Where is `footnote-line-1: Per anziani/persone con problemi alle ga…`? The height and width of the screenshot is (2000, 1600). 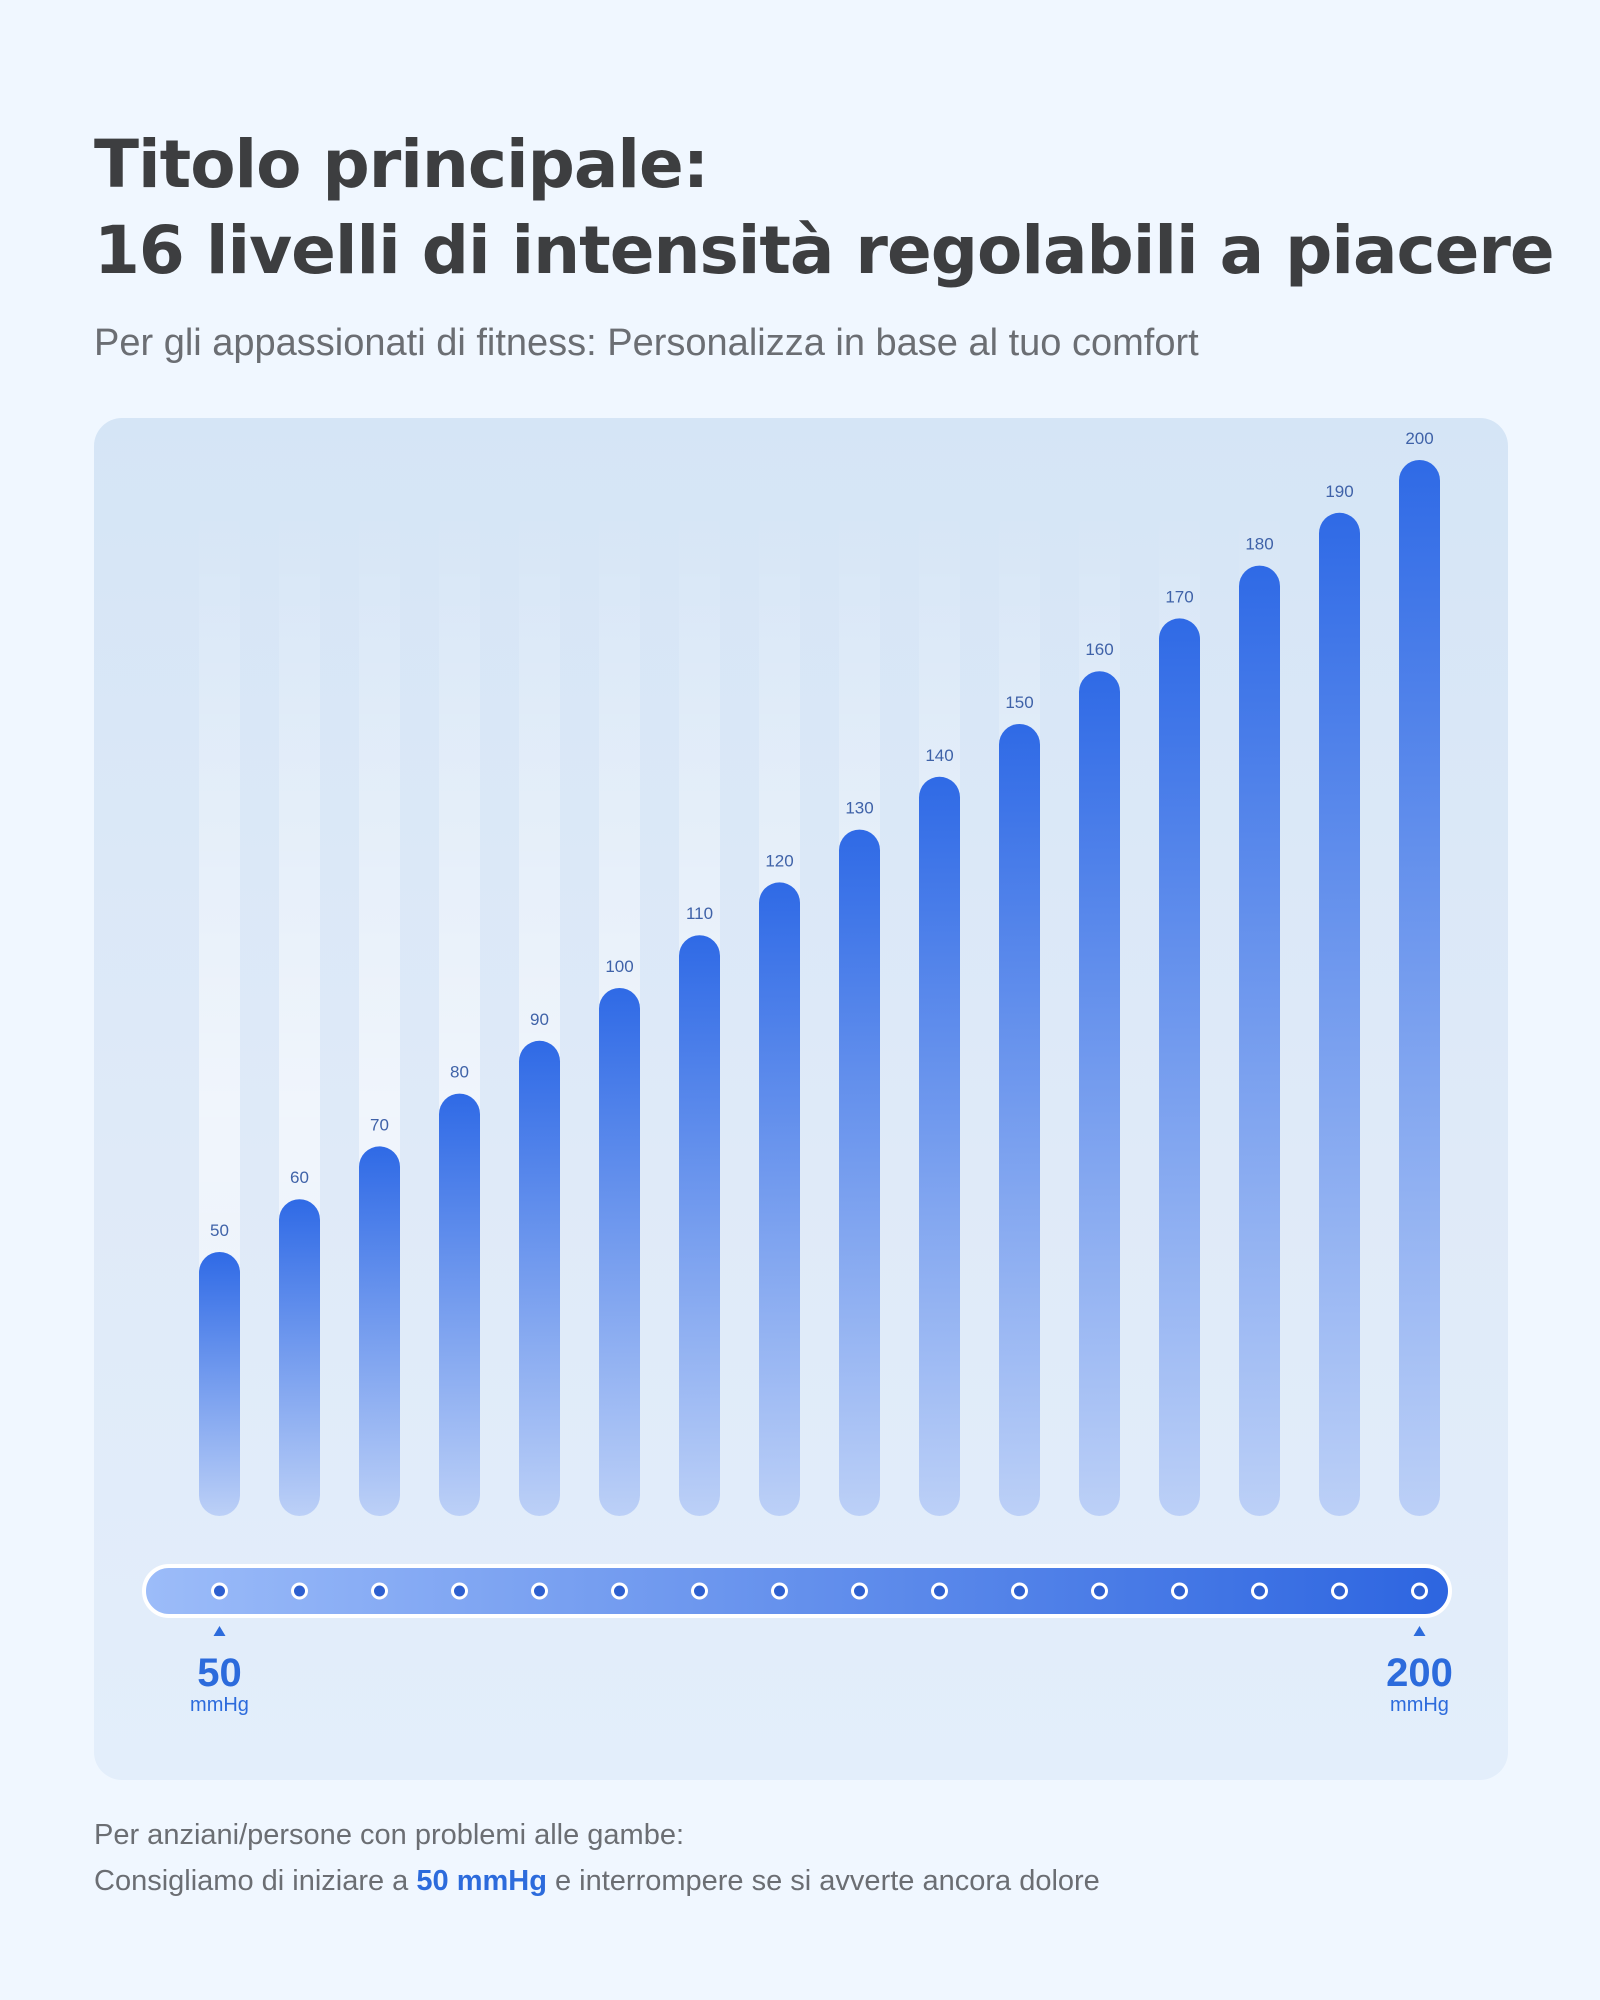 footnote-line-1: Per anziani/persone con problemi alle ga… is located at coordinates (389, 1835).